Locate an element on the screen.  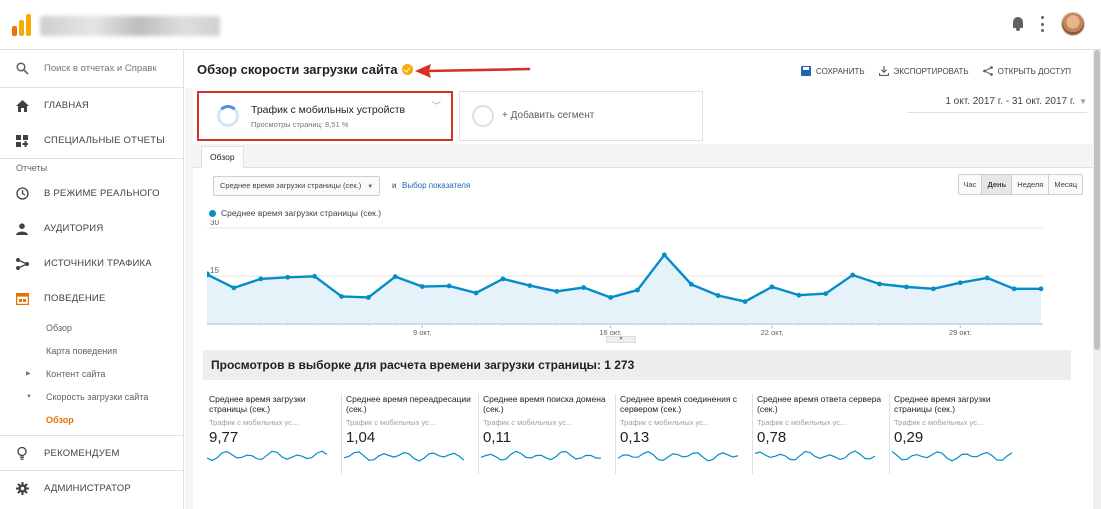
sidebar-item-label: АДМИНИСТРАТОР is located at coordinates (87, 488).